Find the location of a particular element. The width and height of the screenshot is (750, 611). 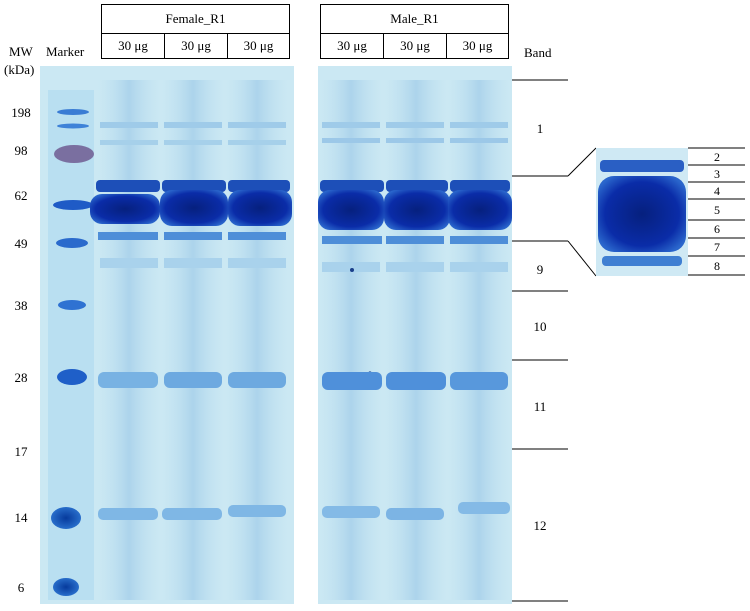

marker-lane is located at coordinates (71, 345).